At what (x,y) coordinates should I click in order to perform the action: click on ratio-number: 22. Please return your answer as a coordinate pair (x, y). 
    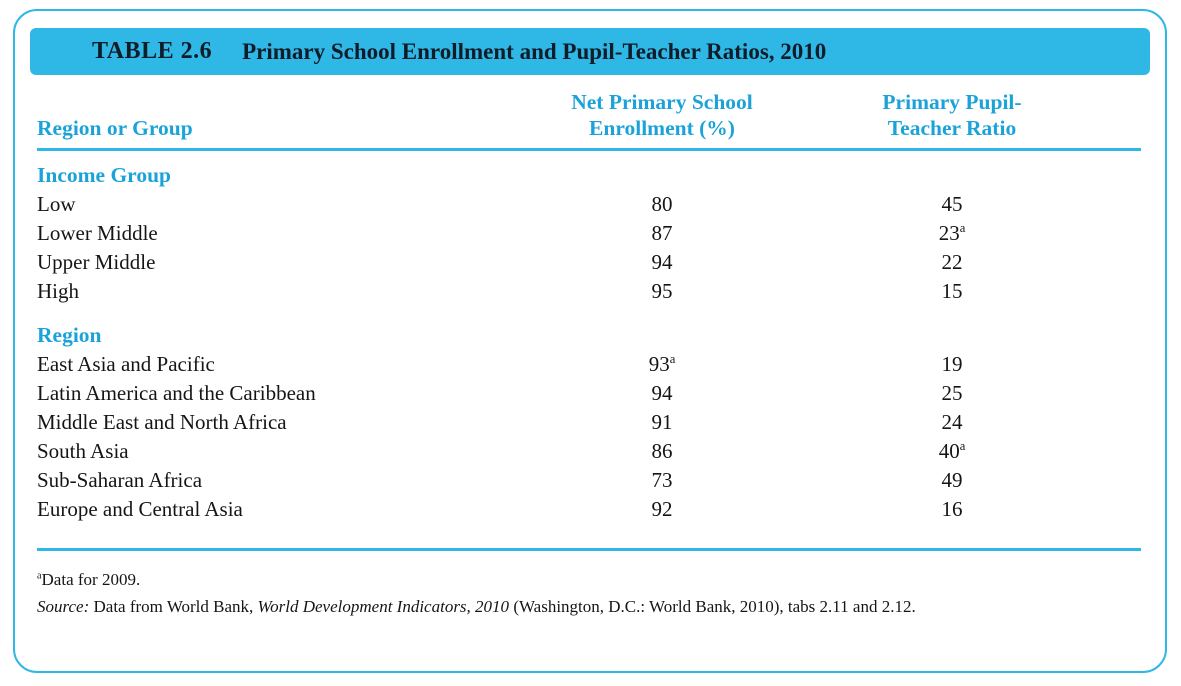
    Looking at the image, I should click on (952, 262).